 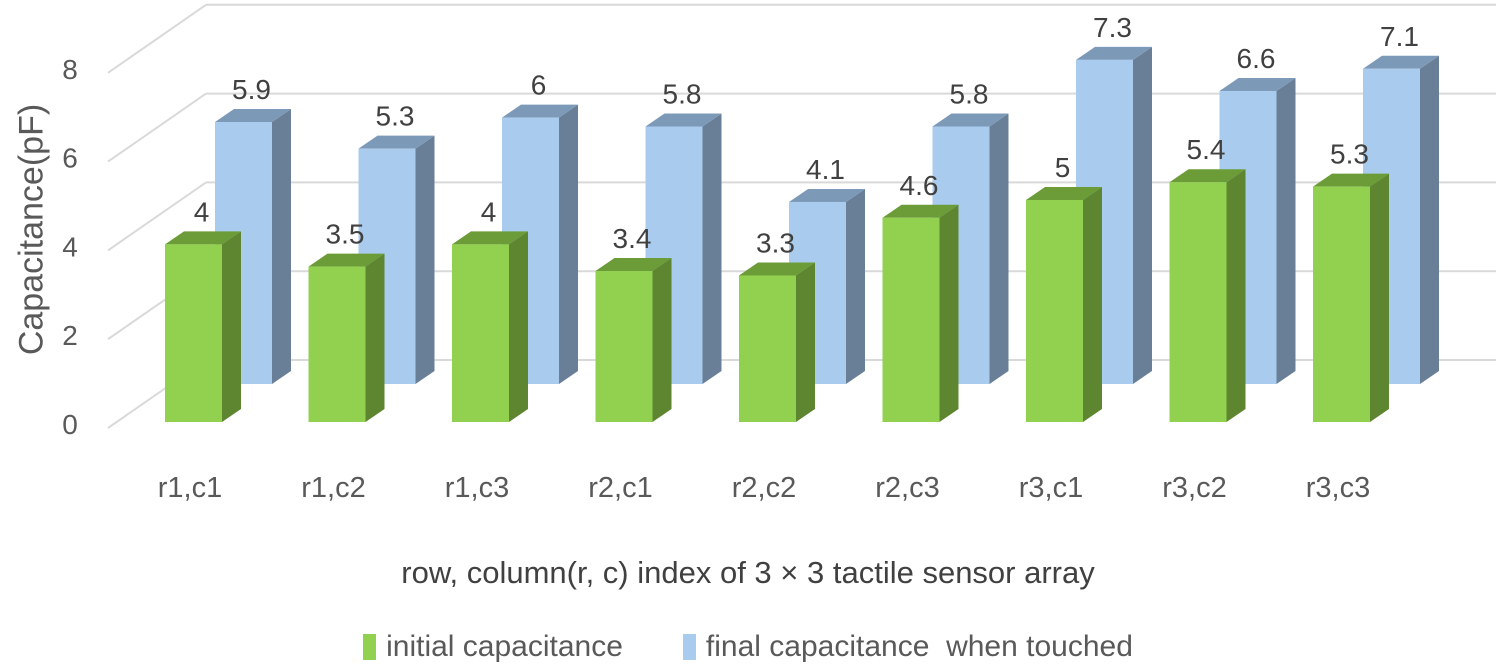 I want to click on x-tick-label: r2,c2, so click(x=764, y=488).